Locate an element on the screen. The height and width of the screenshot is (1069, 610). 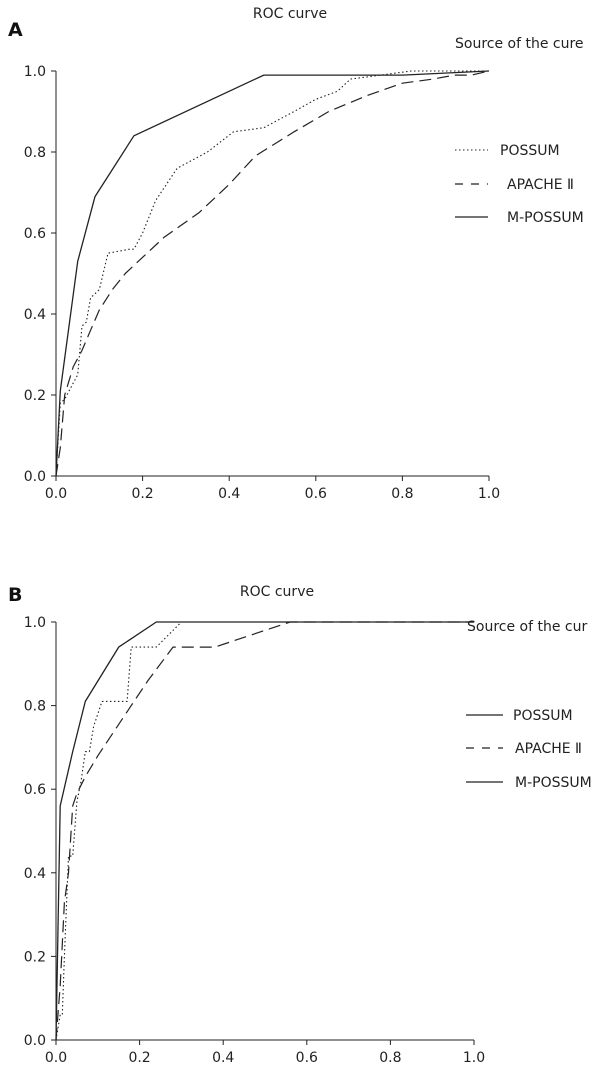
panel-a-legend-title: Source of the cure is located at coordinates (519, 44).